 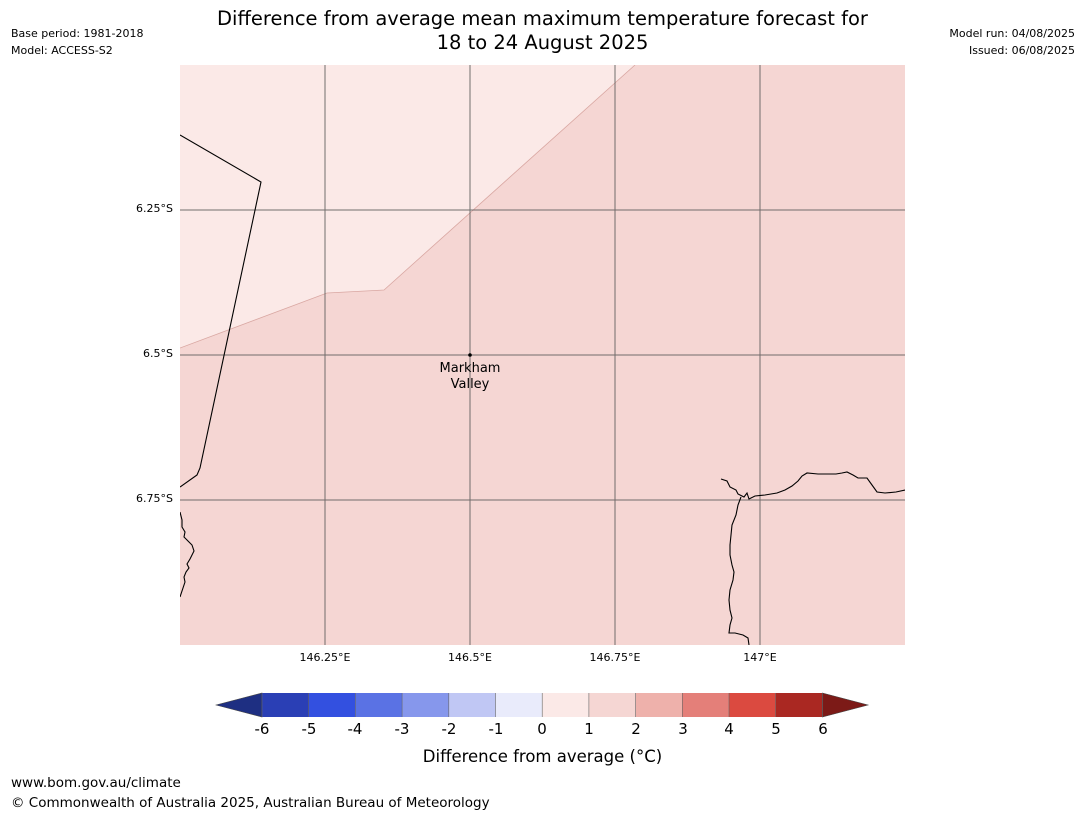 I want to click on colorbar-tick: 5, so click(x=776, y=729).